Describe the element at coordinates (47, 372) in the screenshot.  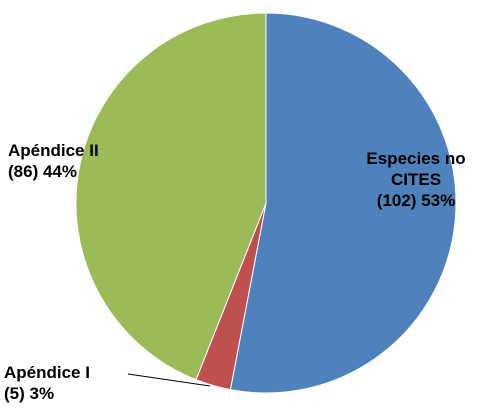
I see `category-label: Apéndice I` at that location.